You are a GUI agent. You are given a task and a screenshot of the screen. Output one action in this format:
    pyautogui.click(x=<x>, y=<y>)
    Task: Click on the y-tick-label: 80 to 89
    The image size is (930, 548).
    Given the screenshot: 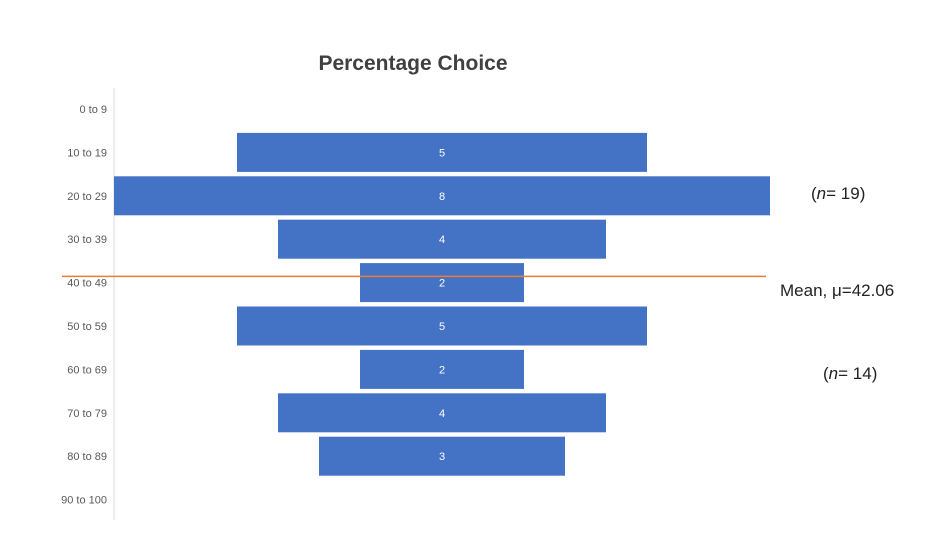 What is the action you would take?
    pyautogui.click(x=87, y=457)
    